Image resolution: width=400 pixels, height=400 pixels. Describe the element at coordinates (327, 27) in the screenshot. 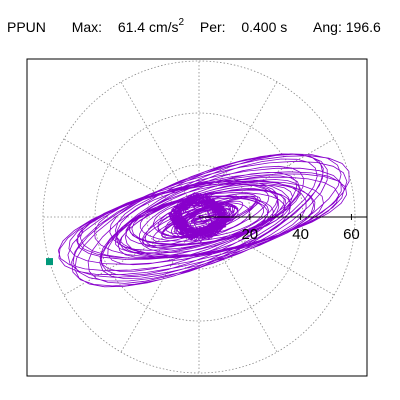

I see `angle-label: Ang:` at that location.